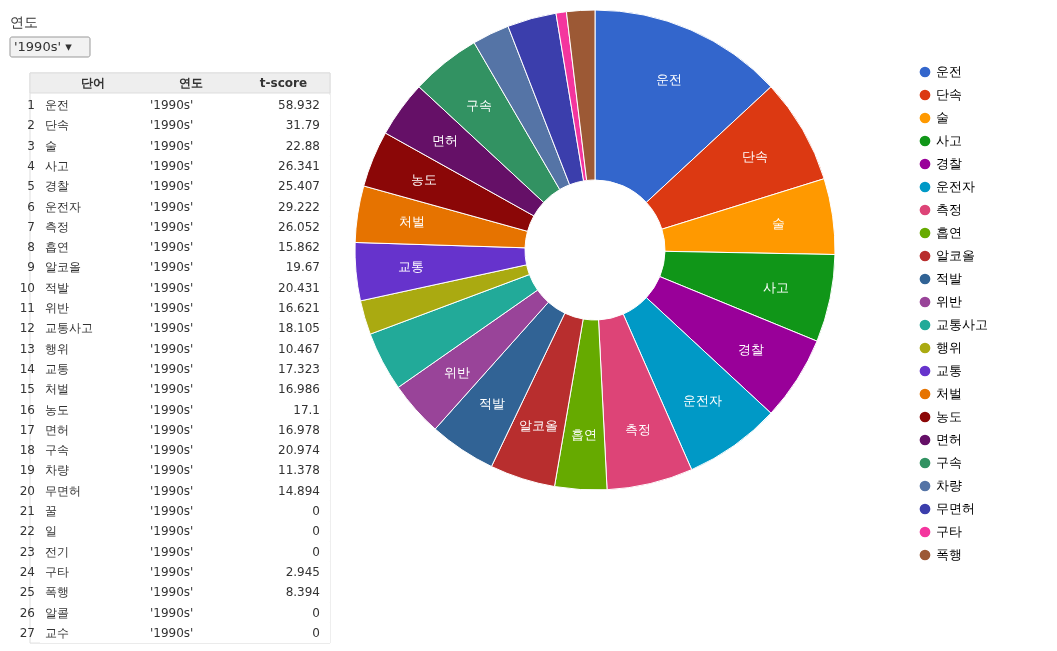 This screenshot has width=1057, height=651. Describe the element at coordinates (299, 206) in the screenshot. I see `text: 29.222` at that location.